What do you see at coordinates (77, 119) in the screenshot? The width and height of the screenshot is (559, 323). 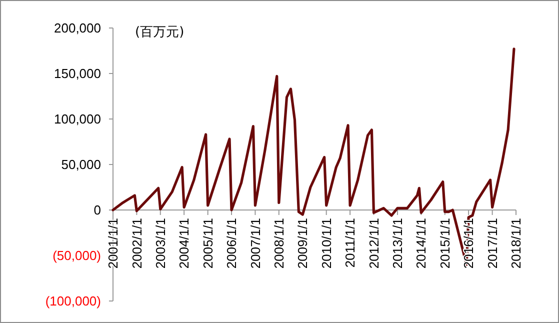 I see `y-tick-label: 100,000` at bounding box center [77, 119].